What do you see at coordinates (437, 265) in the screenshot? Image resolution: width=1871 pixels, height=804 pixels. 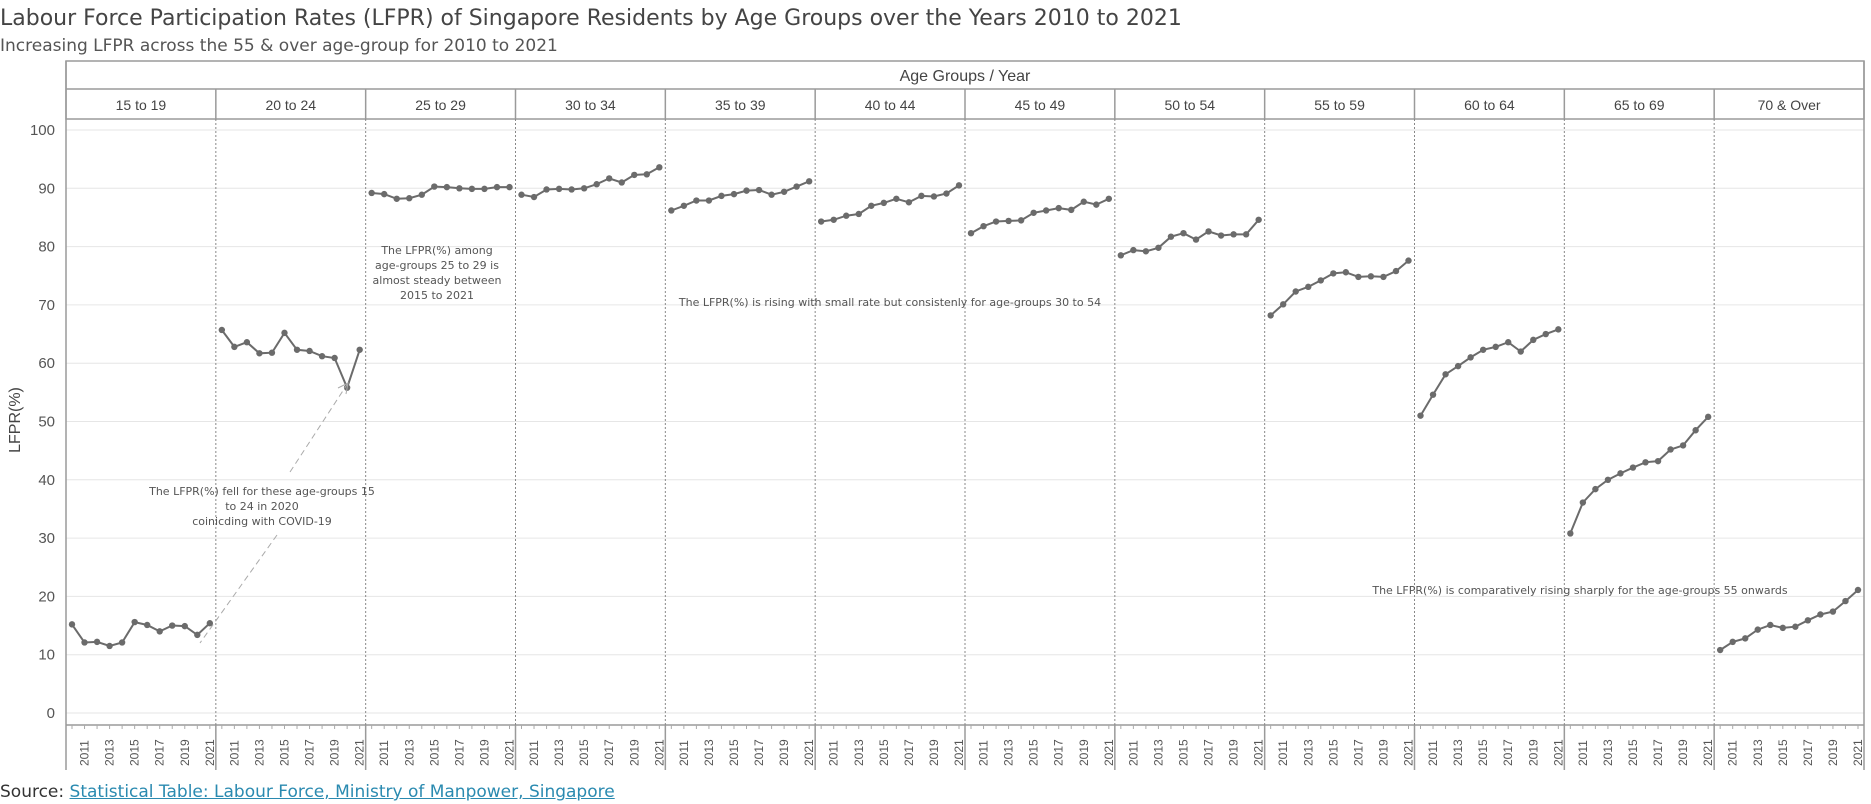 I see `annotation-steady: age-groups 25 to 29 is` at bounding box center [437, 265].